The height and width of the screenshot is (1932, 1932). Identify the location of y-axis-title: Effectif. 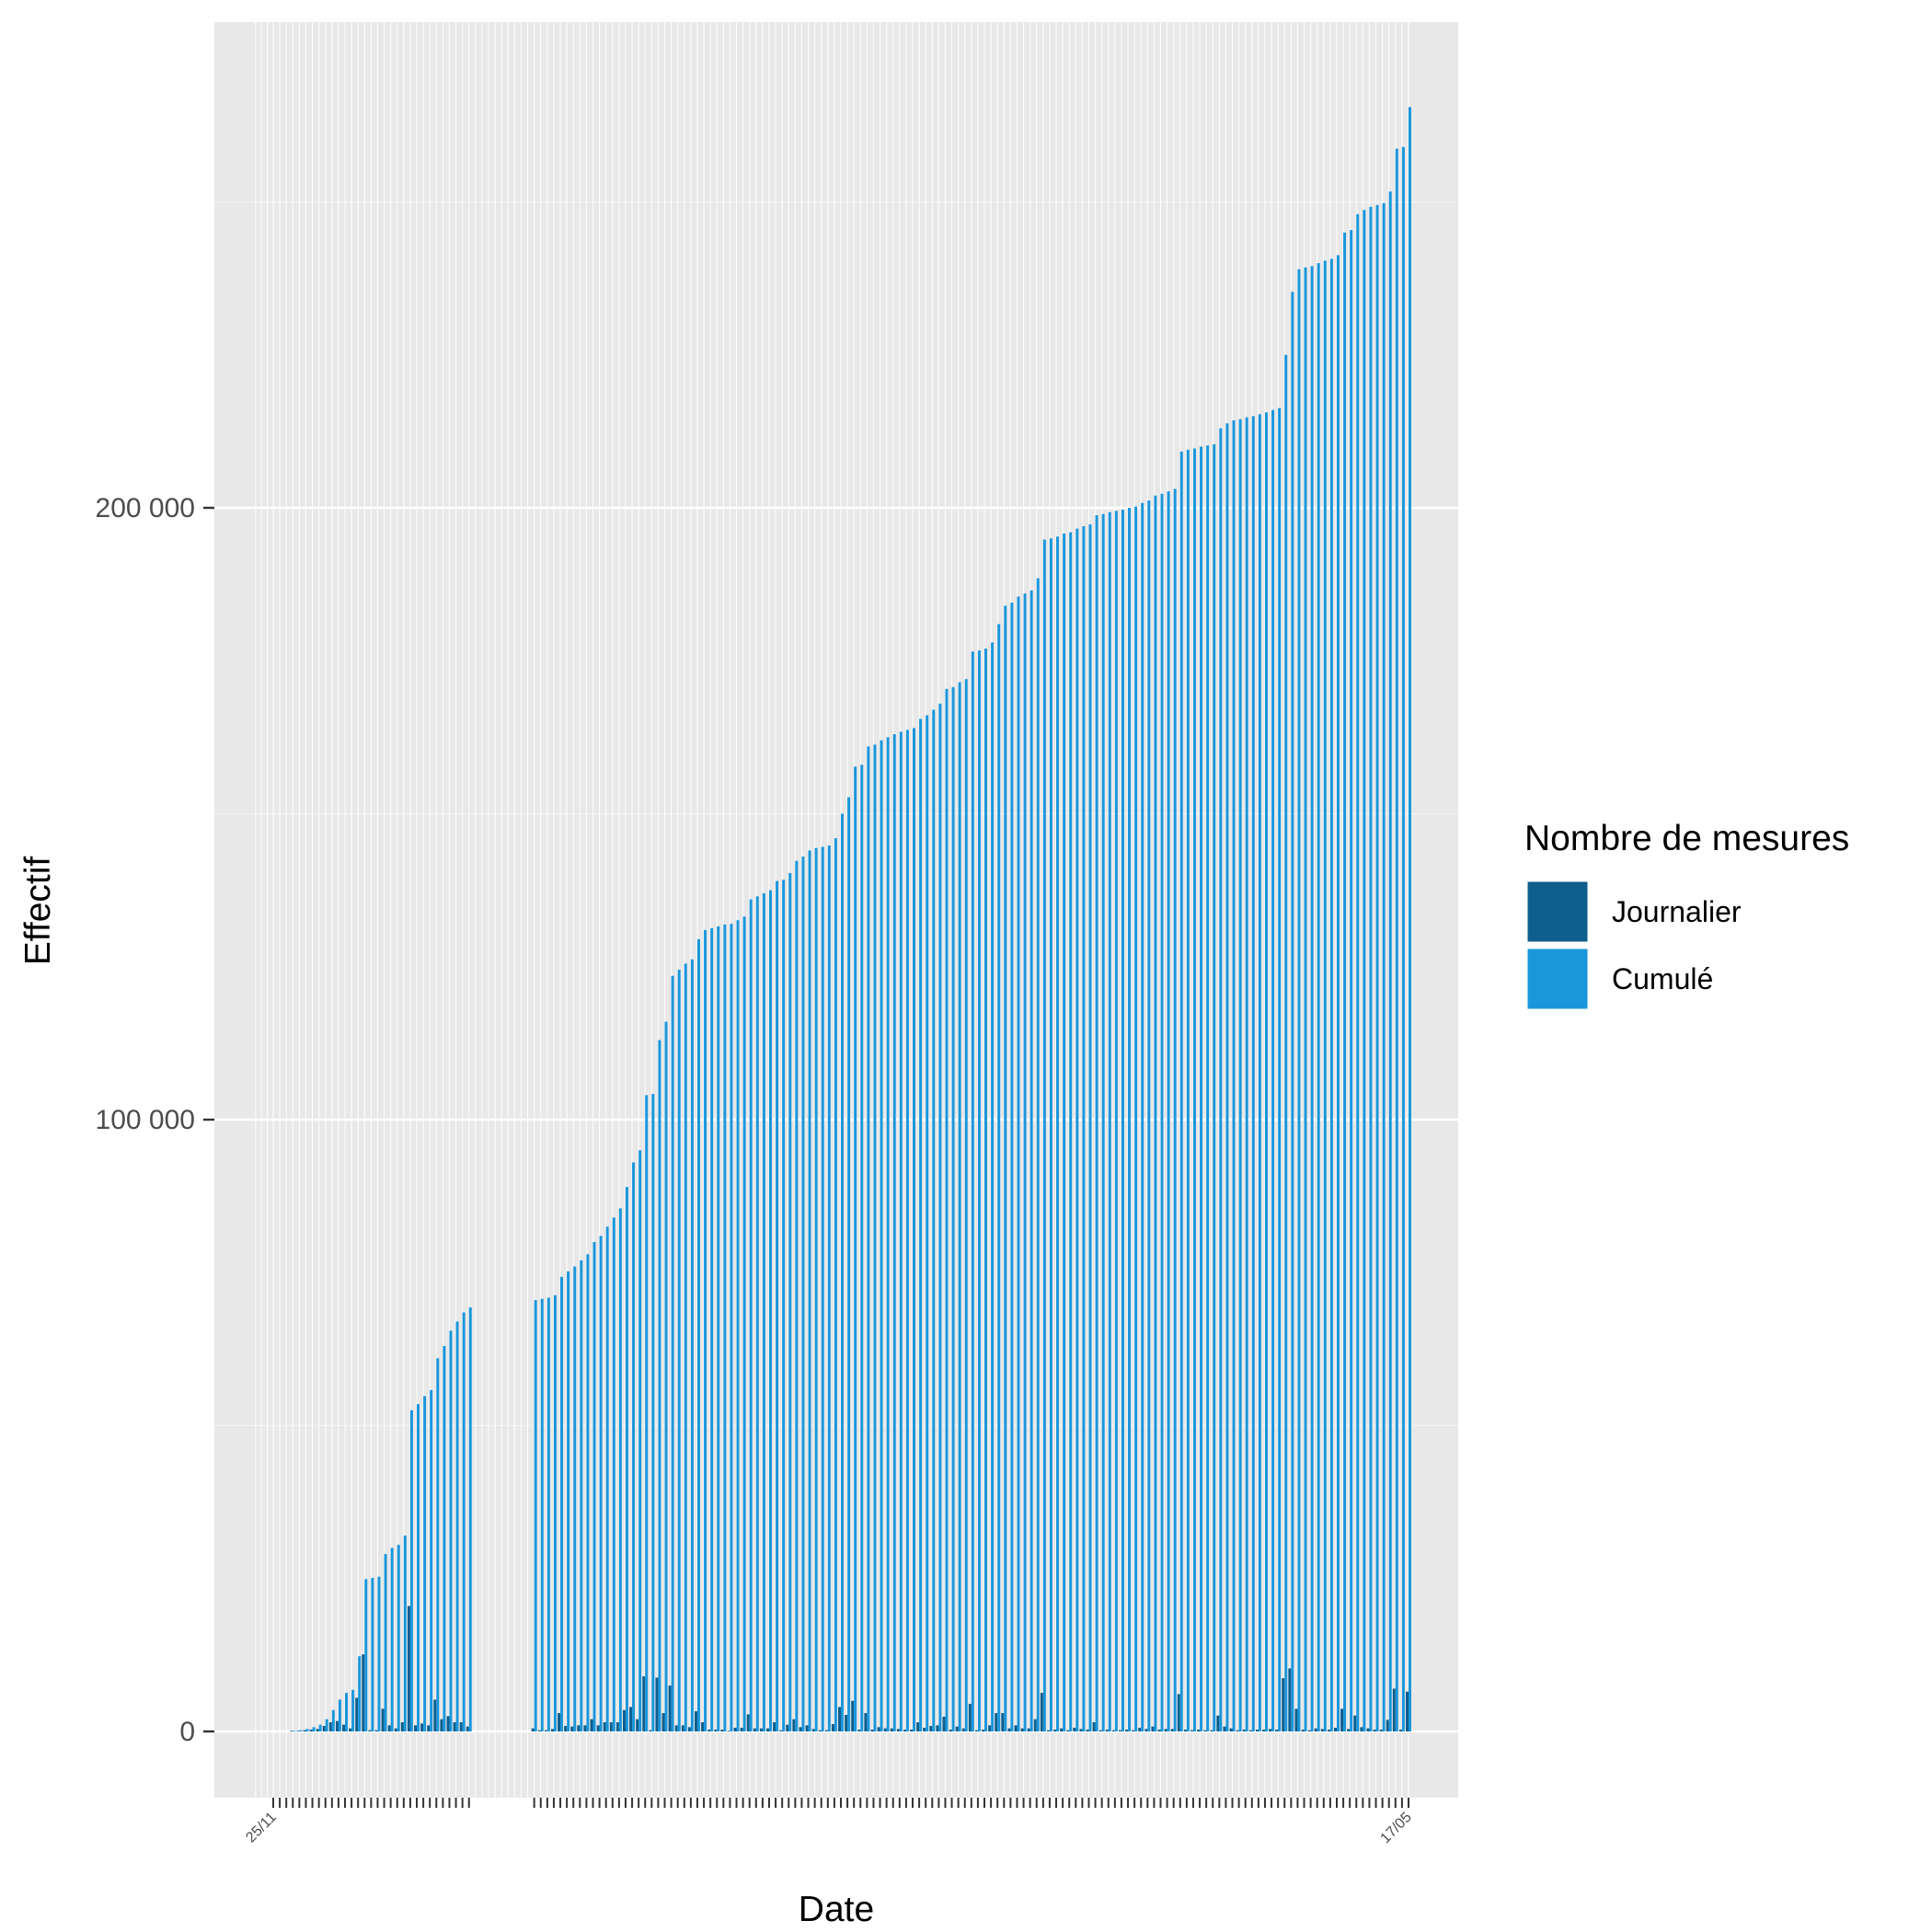
(38, 911).